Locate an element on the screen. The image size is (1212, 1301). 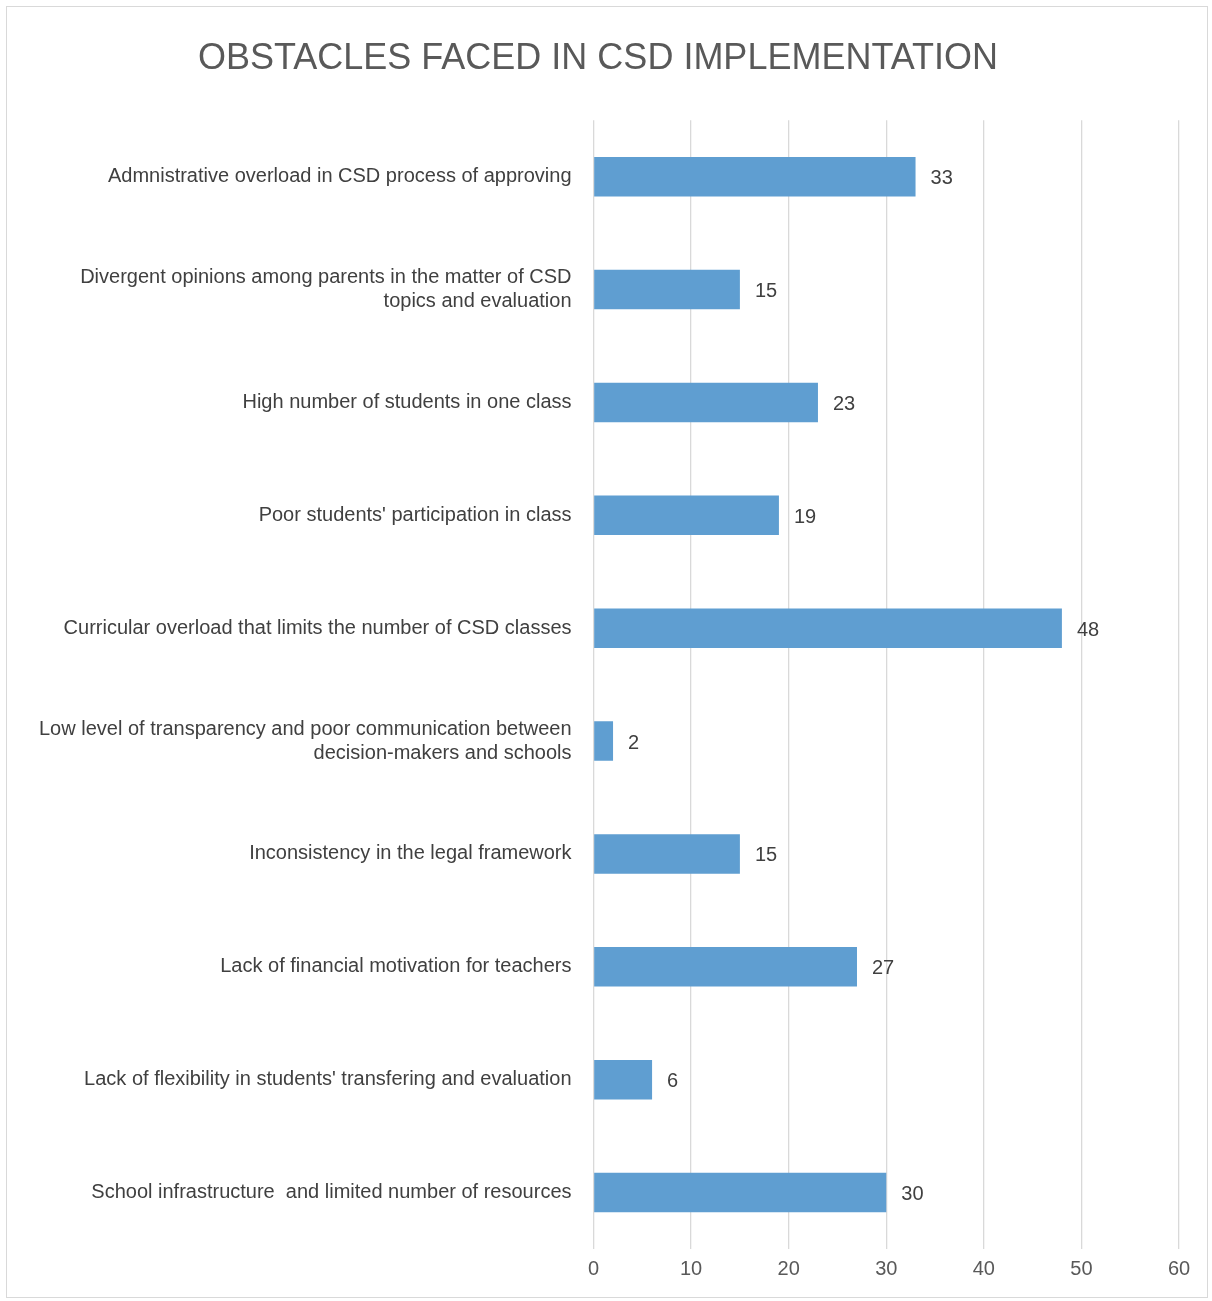
x-tick-label: 40 is located at coordinates (983, 1267).